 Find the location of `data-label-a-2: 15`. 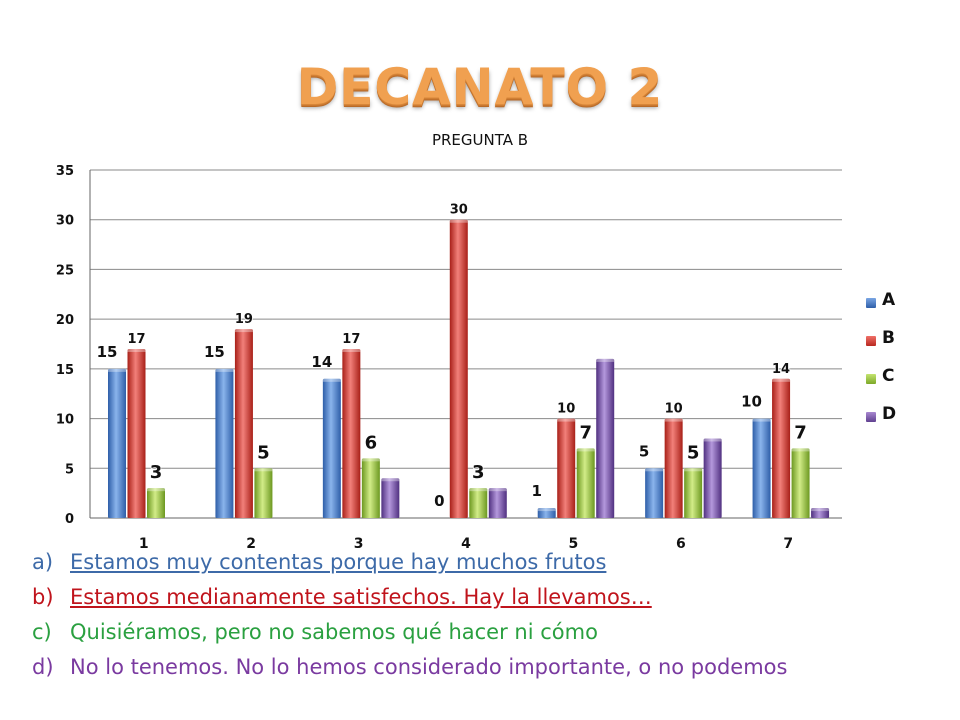

data-label-a-2: 15 is located at coordinates (214, 352).